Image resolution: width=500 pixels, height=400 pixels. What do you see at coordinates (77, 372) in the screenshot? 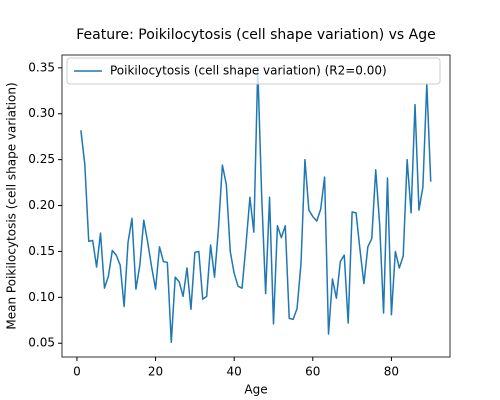
I see `x-tick-label: 0` at bounding box center [77, 372].